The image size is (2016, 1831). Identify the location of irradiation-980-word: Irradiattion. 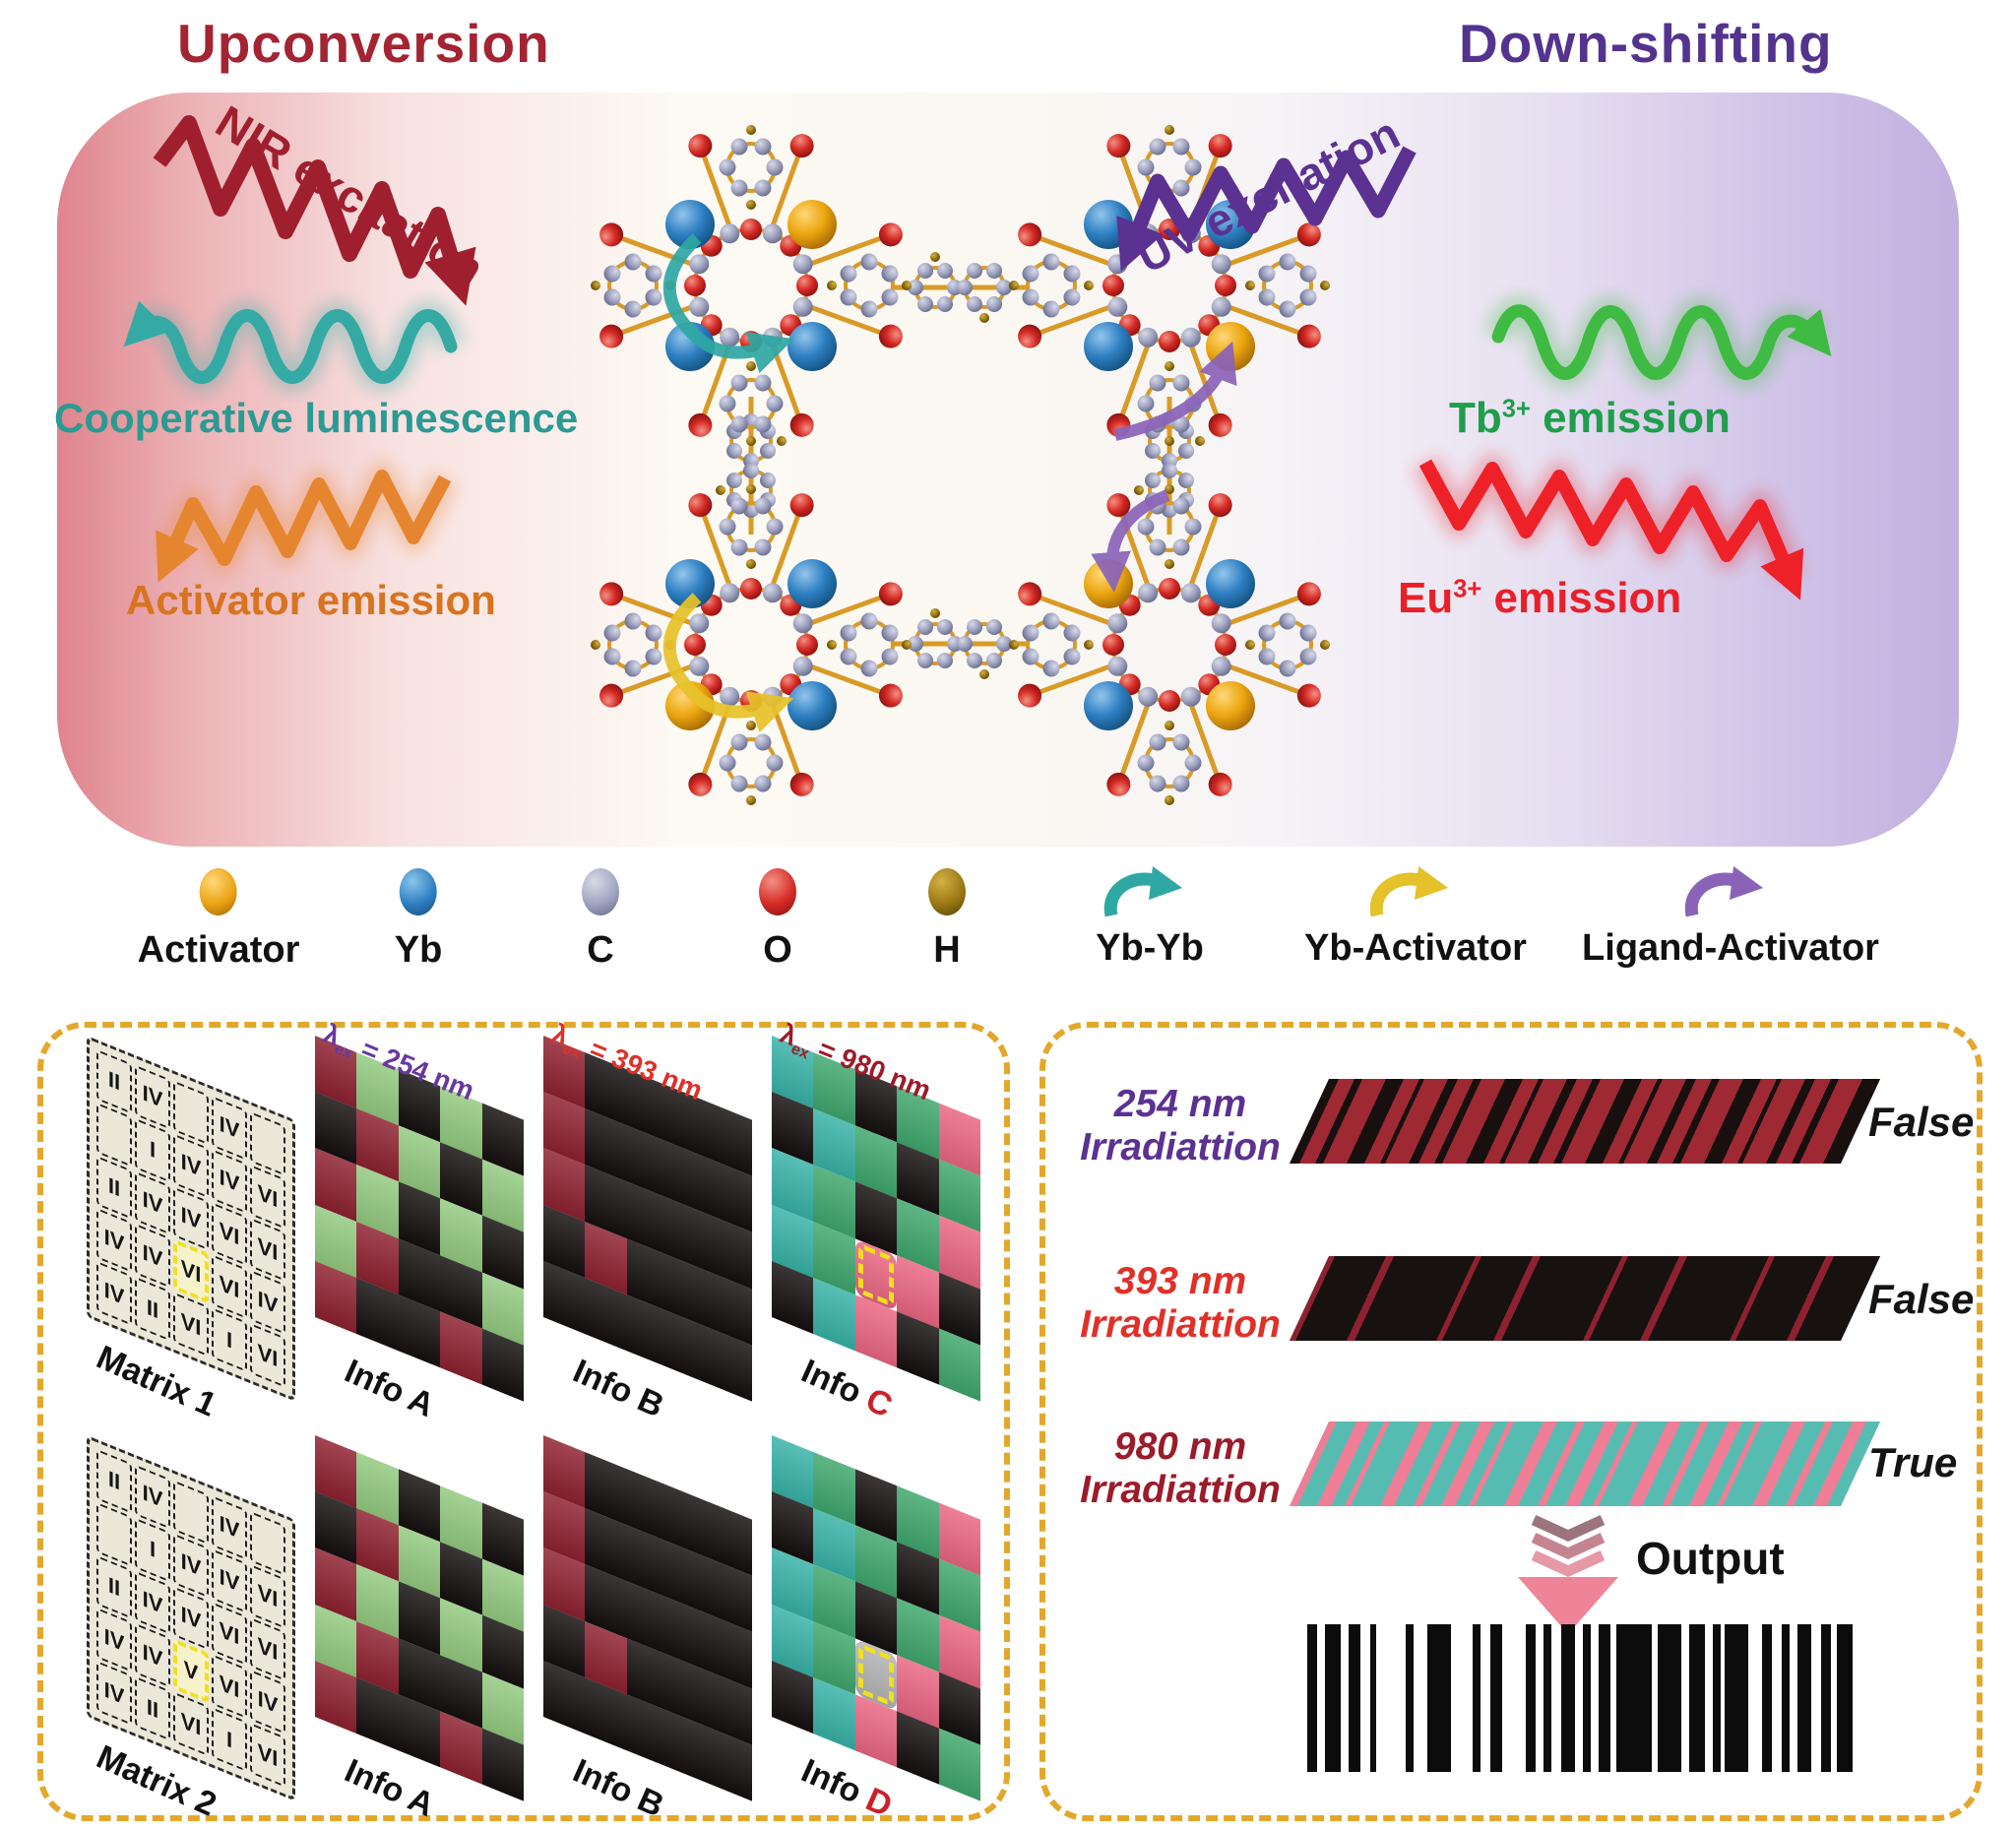
(1180, 1490).